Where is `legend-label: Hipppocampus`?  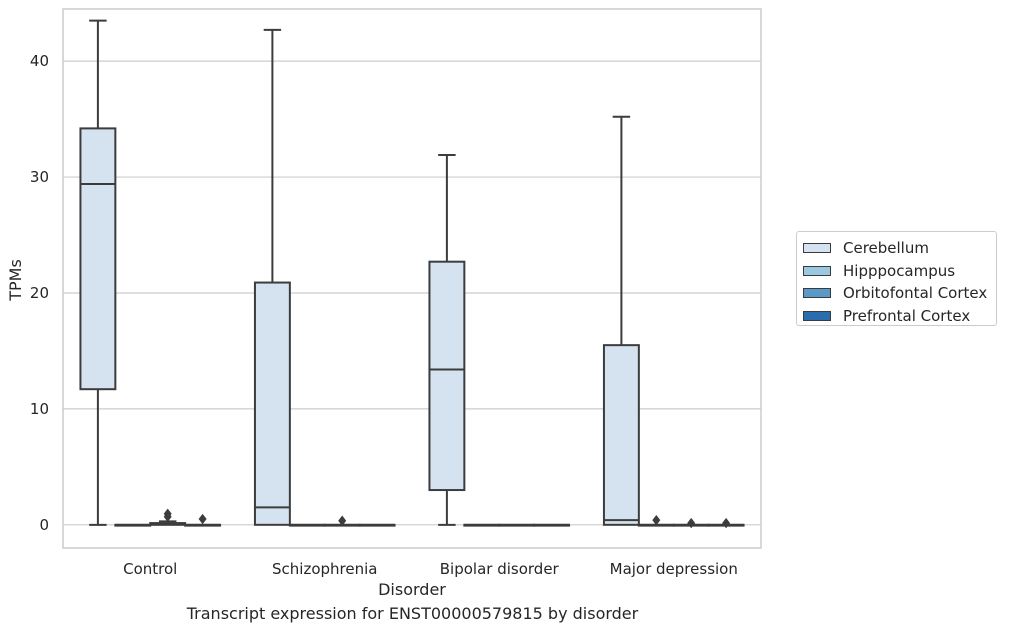
legend-label: Hipppocampus is located at coordinates (899, 270).